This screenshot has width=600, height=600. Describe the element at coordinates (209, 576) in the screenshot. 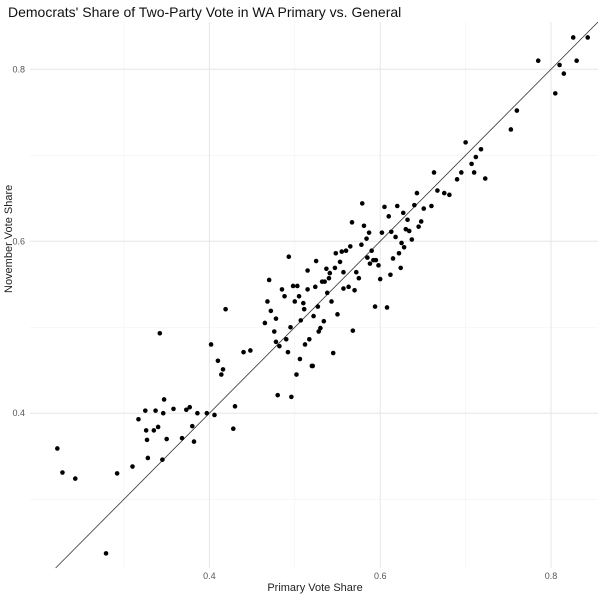

I see `x-tick-label: 0.4` at that location.